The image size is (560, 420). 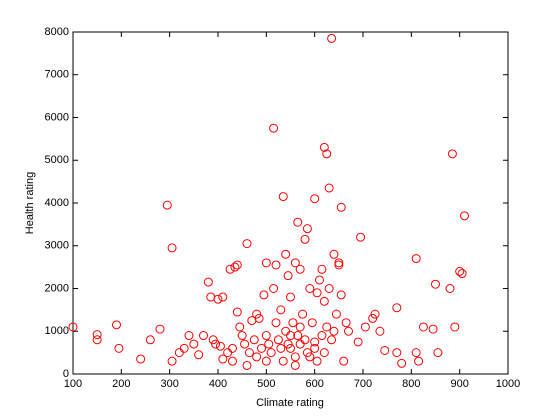 What do you see at coordinates (459, 384) in the screenshot?
I see `x-tick-label: 900` at bounding box center [459, 384].